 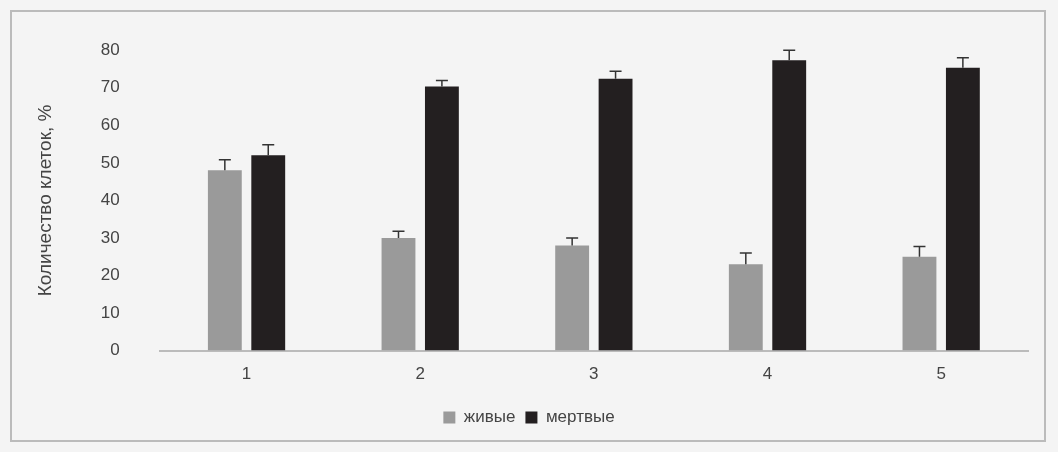 I want to click on legend-label: живые, so click(x=489, y=417).